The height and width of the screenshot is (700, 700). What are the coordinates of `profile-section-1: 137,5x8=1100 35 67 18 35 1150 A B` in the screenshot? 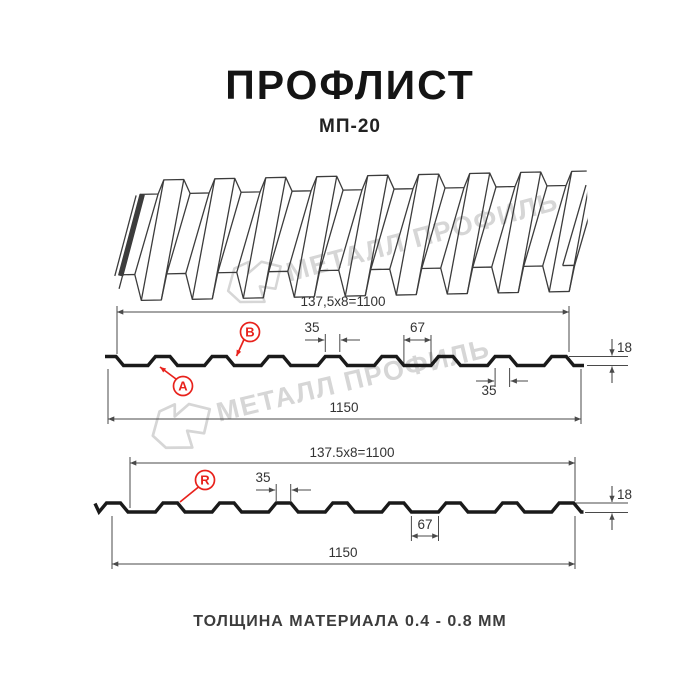 It's located at (368, 359).